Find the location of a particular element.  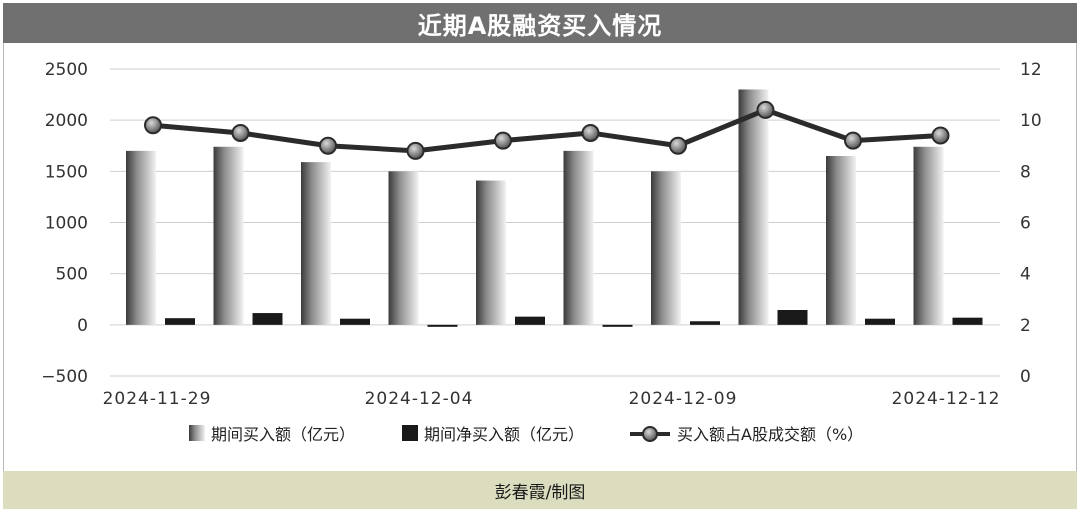

chart-title: 近期A股融资买入情况 is located at coordinates (540, 23).